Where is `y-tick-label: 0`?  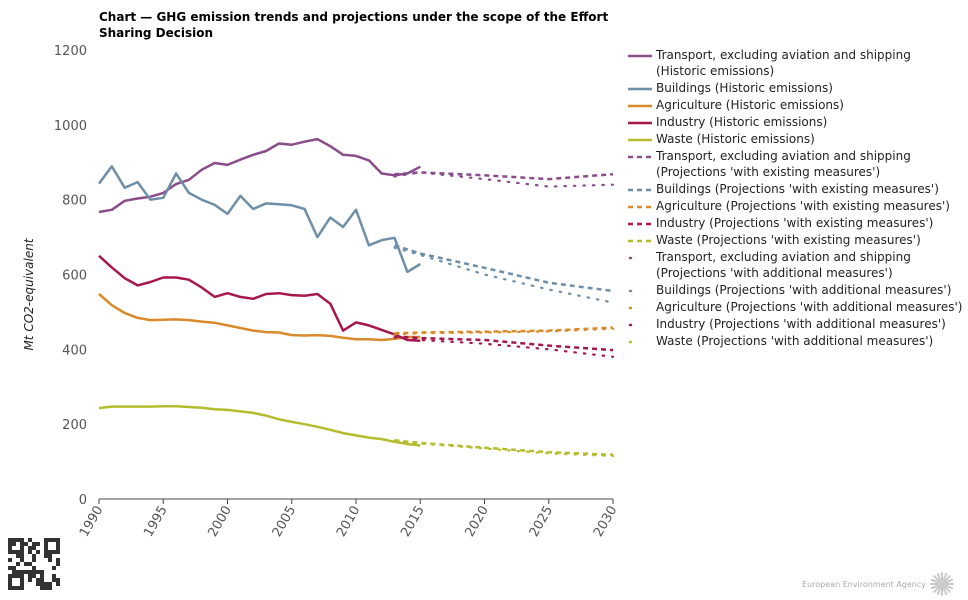 y-tick-label: 0 is located at coordinates (83, 500).